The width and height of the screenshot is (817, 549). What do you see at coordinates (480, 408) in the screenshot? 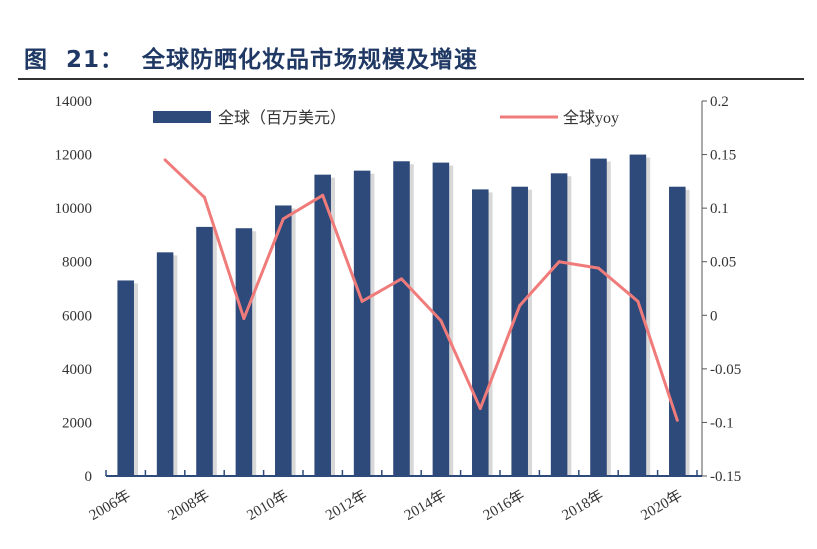
I see `yoy-point-2015年` at bounding box center [480, 408].